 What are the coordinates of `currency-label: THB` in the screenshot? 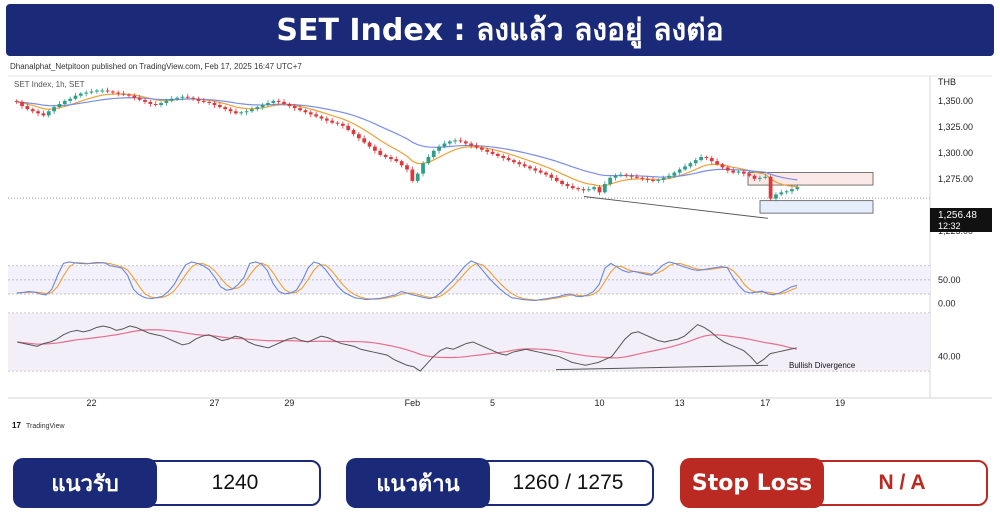 It's located at (947, 82).